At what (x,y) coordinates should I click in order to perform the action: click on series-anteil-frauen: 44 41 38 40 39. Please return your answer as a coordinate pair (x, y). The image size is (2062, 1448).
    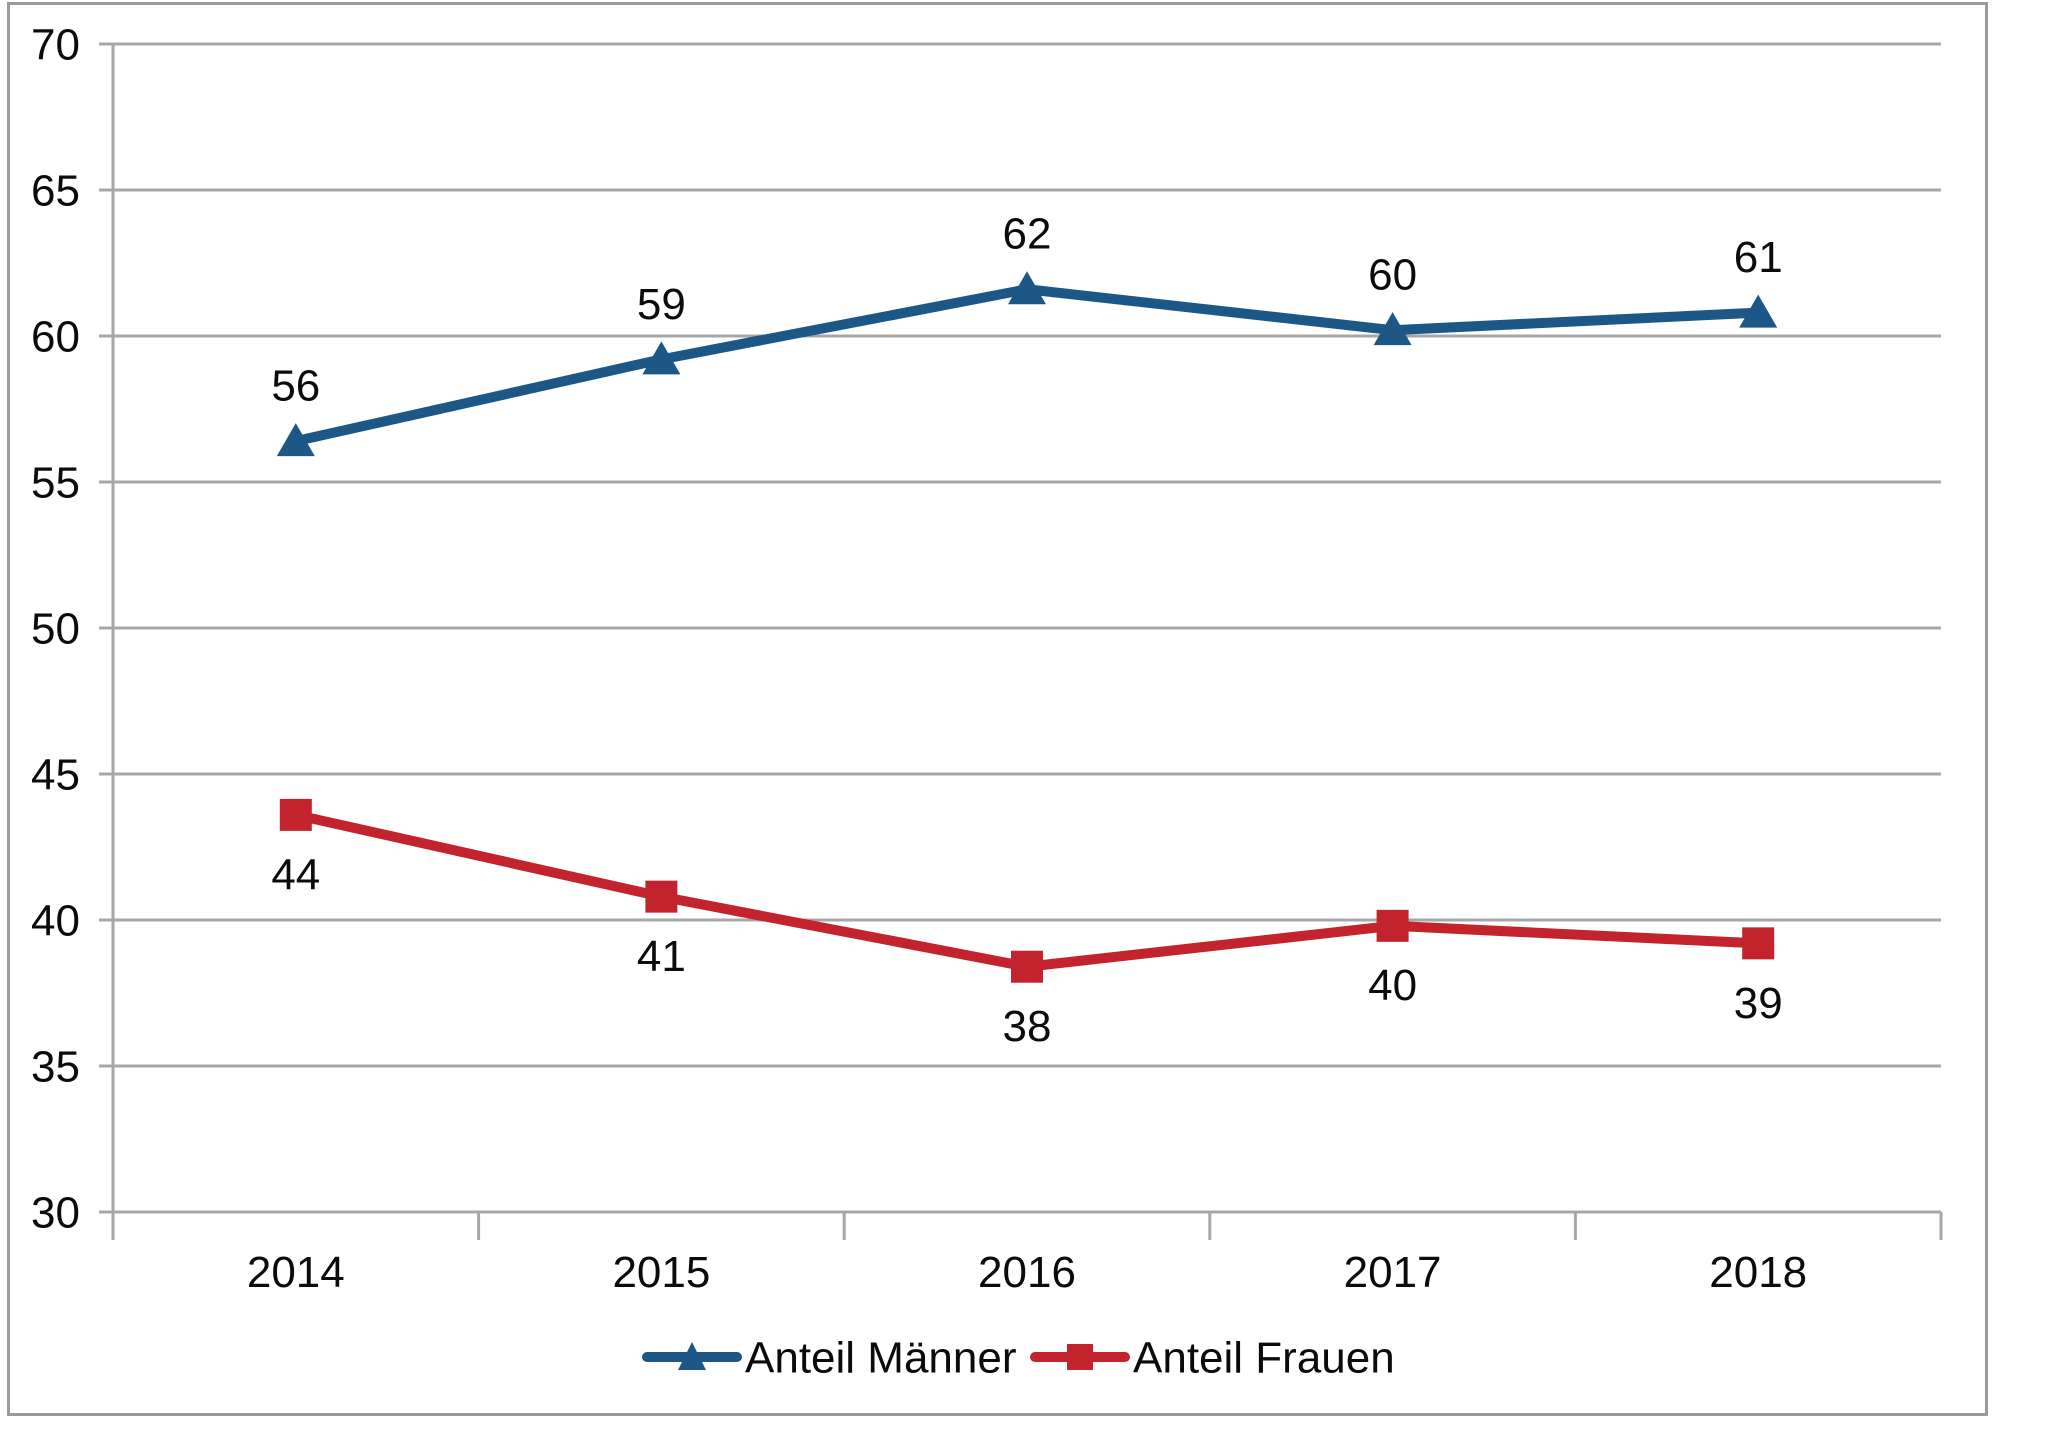
    Looking at the image, I should click on (1027, 924).